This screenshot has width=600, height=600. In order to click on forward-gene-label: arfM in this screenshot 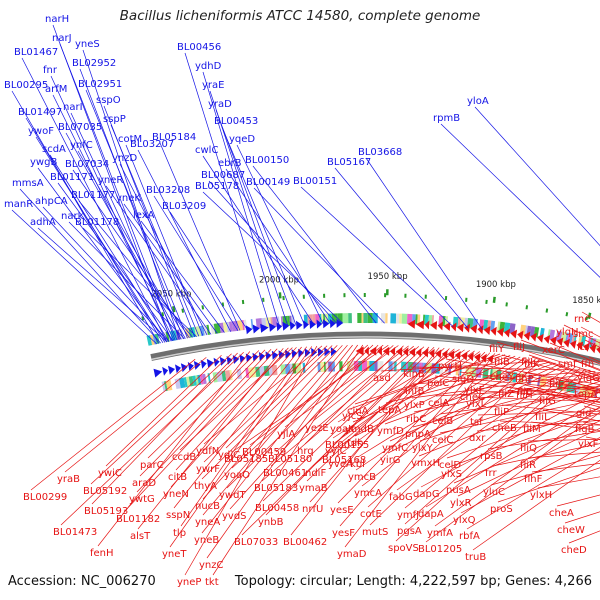, I will do `click(56, 89)`.